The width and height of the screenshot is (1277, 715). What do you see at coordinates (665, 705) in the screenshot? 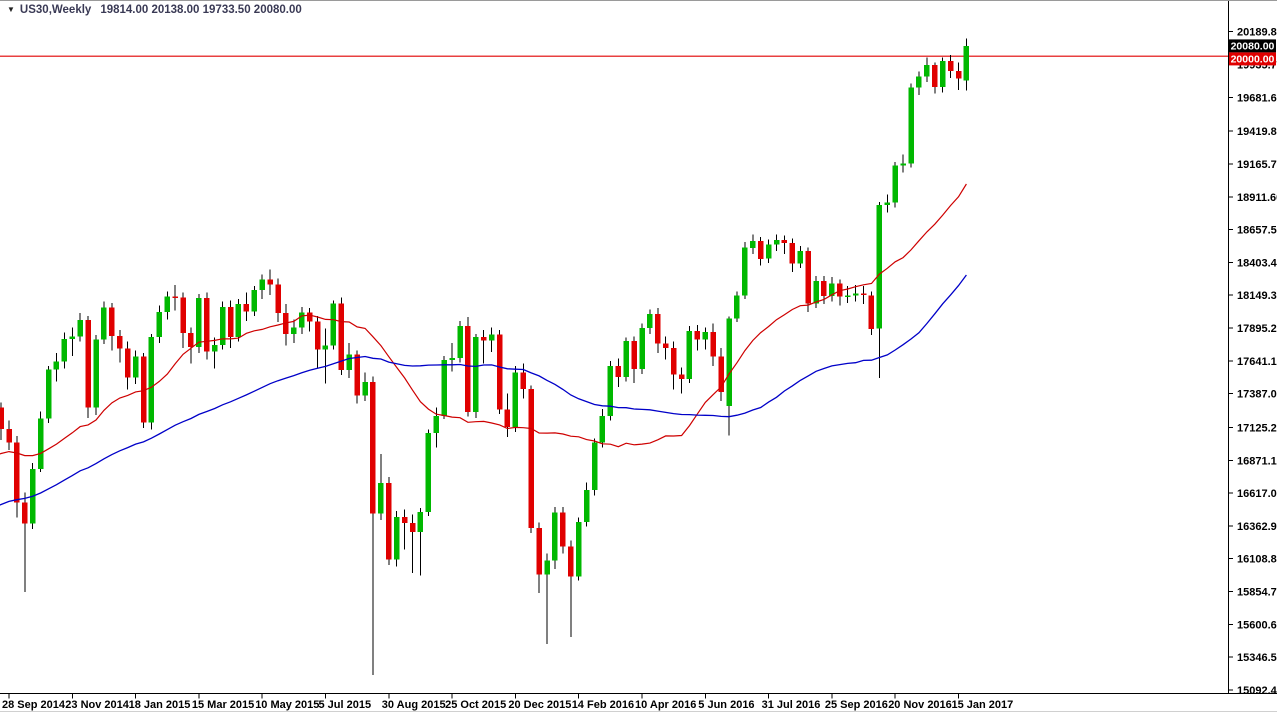
I see `date-axis-label: 10 Apr 2016` at bounding box center [665, 705].